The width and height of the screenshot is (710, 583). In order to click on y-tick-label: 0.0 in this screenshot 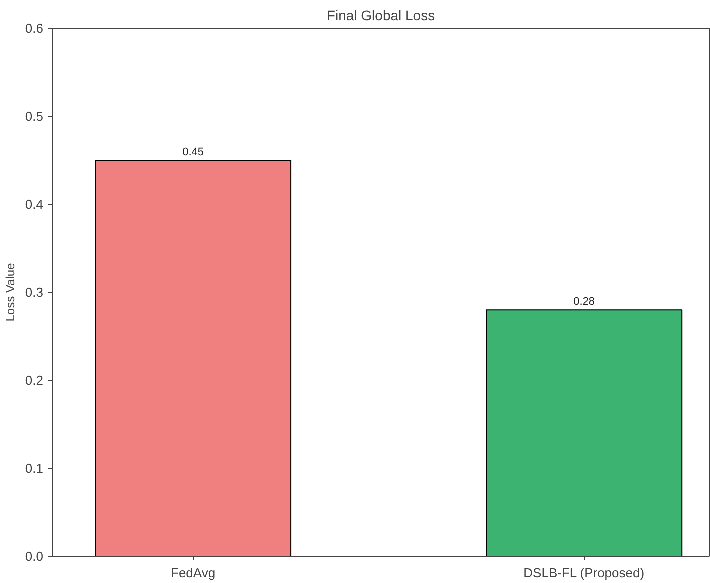, I will do `click(34, 556)`.